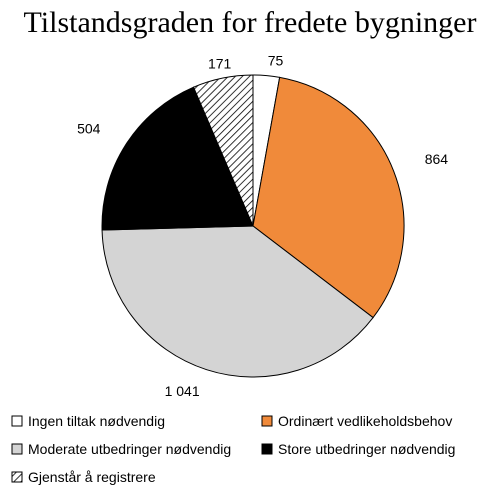 This screenshot has width=500, height=498. Describe the element at coordinates (177, 158) in the screenshot. I see `pie-slice-store-utbedringer-n-dvendig` at that location.